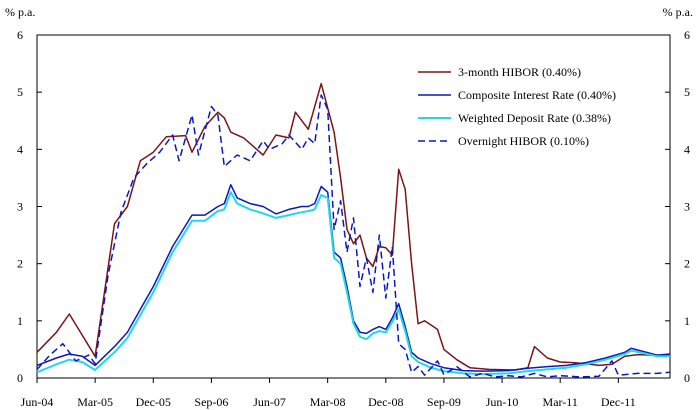 The width and height of the screenshot is (698, 410). What do you see at coordinates (618, 402) in the screenshot?
I see `x-tick-label: Dec-11` at bounding box center [618, 402].